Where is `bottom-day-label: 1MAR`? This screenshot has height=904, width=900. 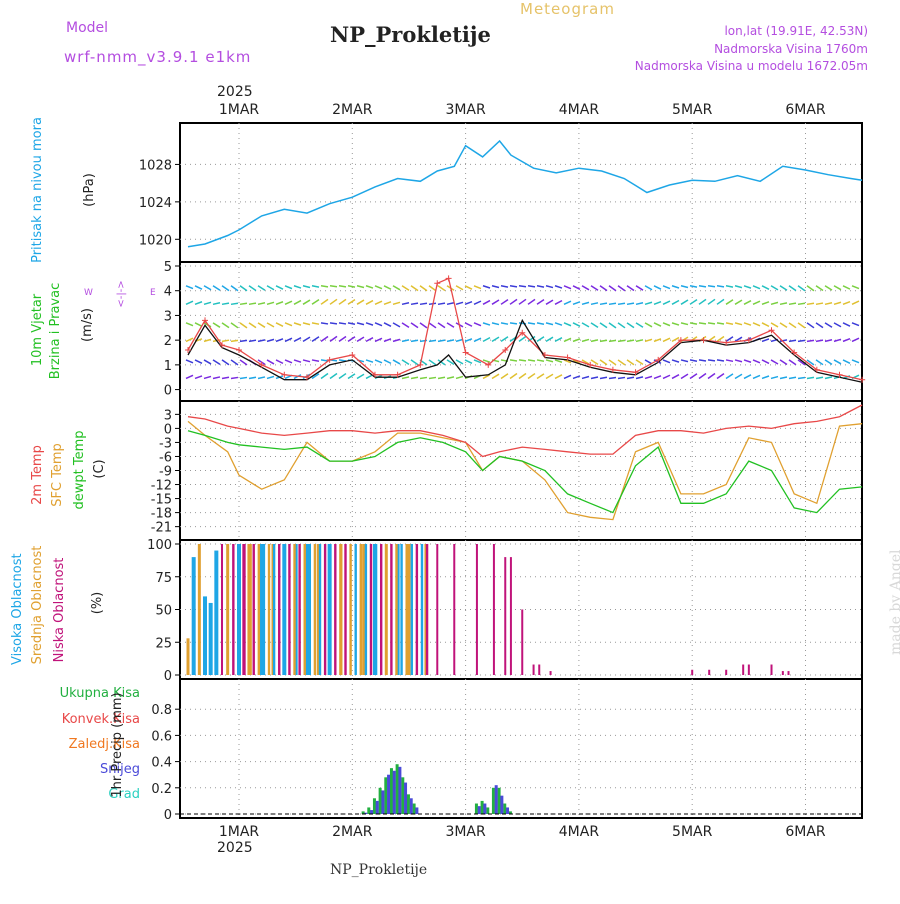
bottom-day-label: 1MAR is located at coordinates (239, 832).